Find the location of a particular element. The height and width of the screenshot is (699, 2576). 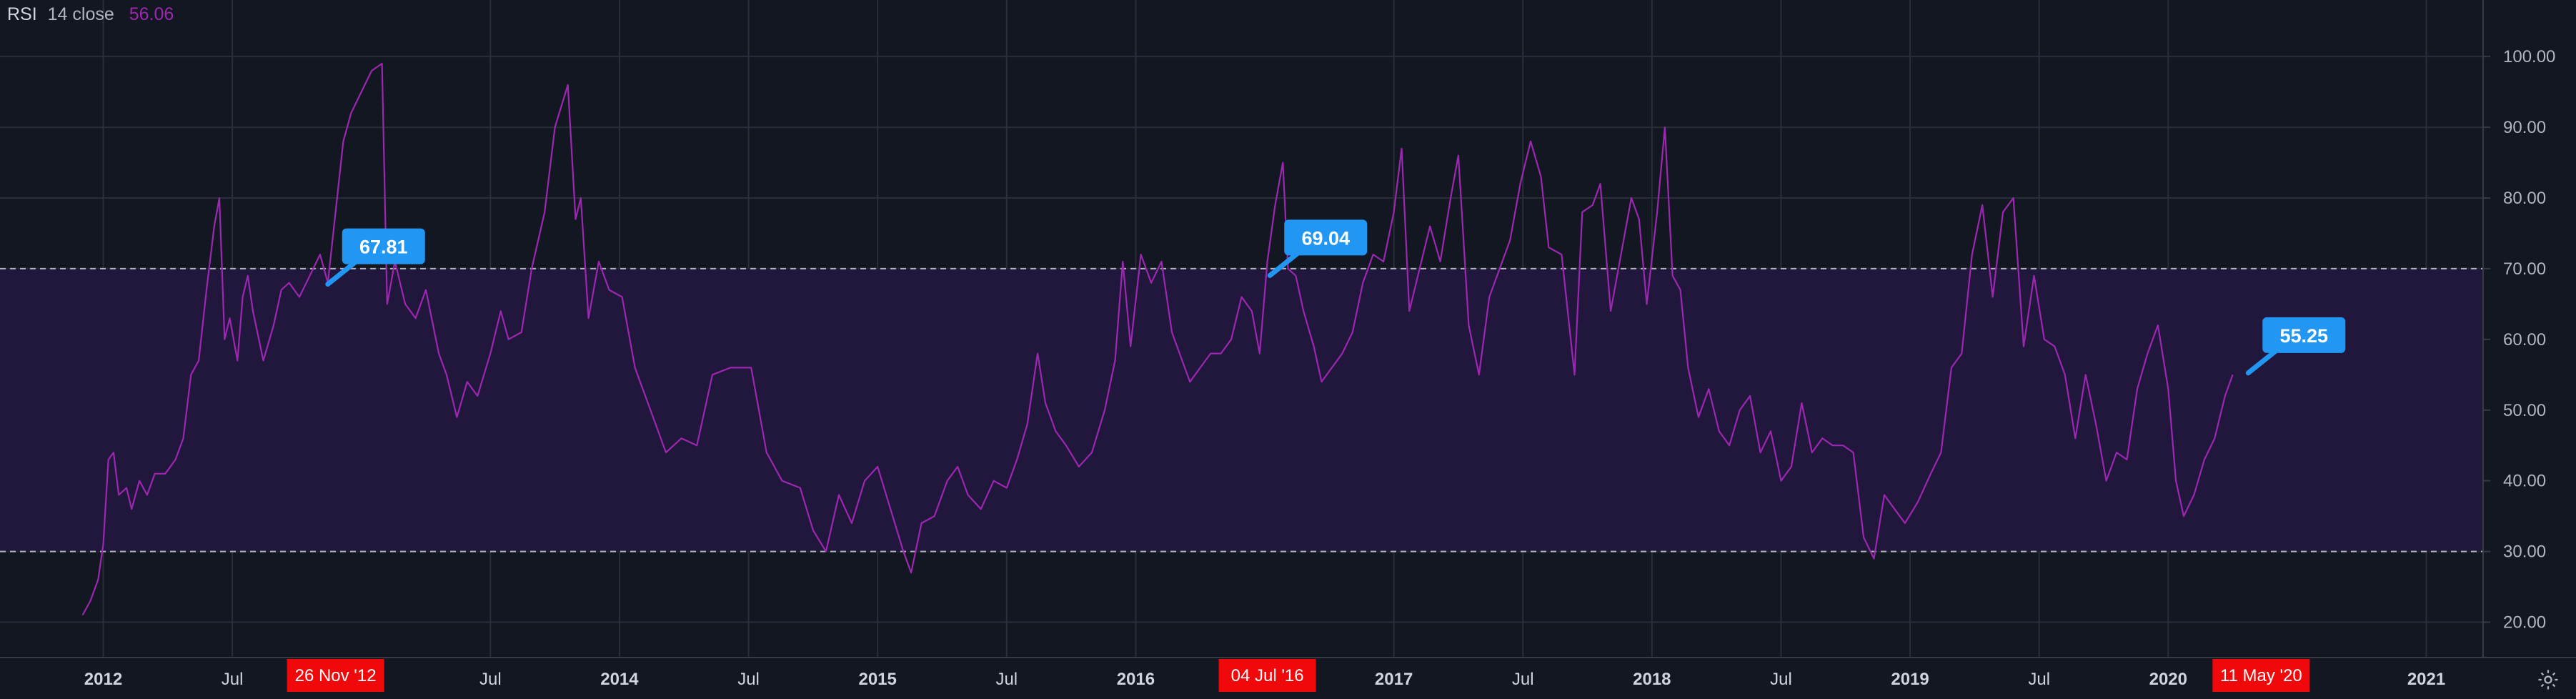

callout-label: 67.81 is located at coordinates (383, 247).